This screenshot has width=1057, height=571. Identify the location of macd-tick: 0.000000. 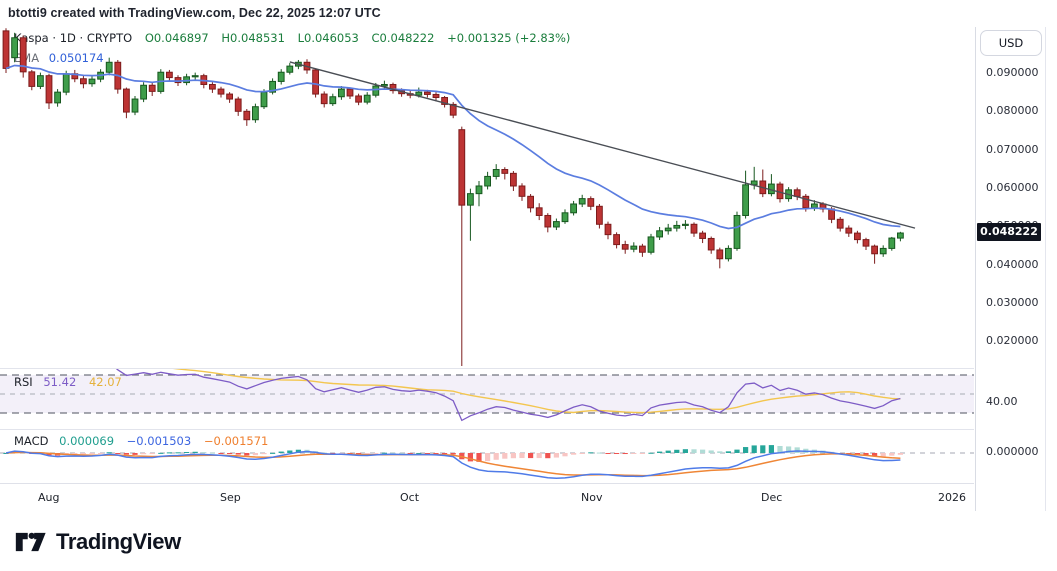
(1012, 451).